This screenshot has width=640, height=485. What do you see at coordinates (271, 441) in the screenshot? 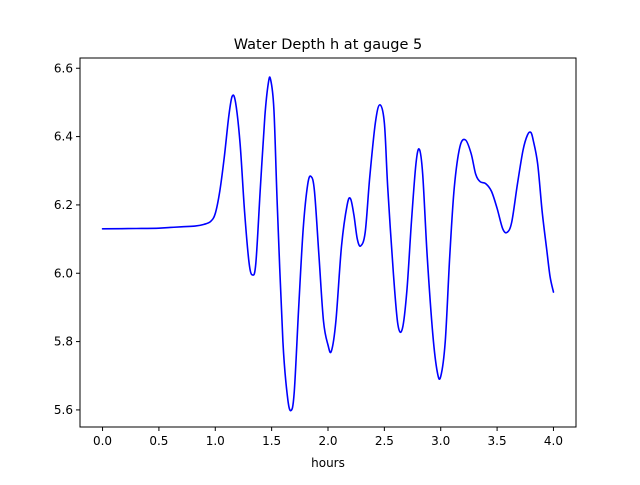
I see `x-tick-label: 1.5` at bounding box center [271, 441].